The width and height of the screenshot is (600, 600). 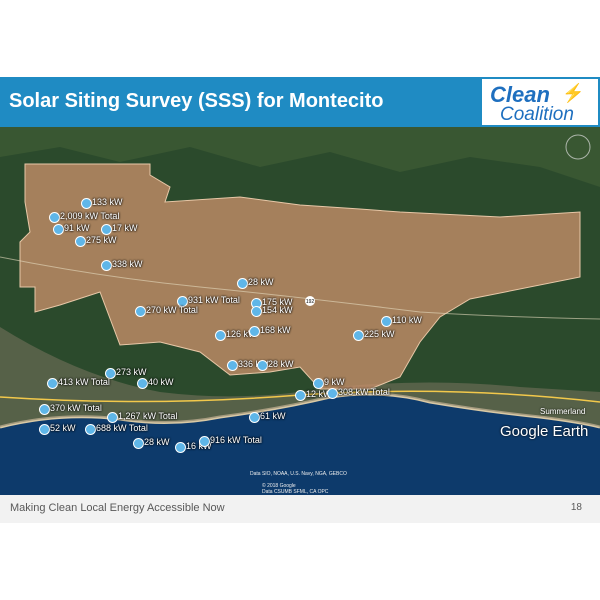 What do you see at coordinates (364, 392) in the screenshot?
I see `site-capacity-label: 308 kW Total` at bounding box center [364, 392].